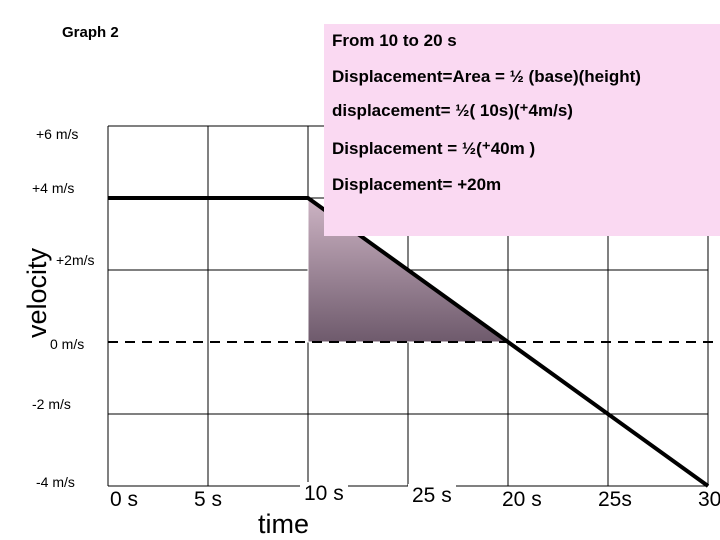  Describe the element at coordinates (434, 148) in the screenshot. I see `callout-line-product: Displacement = ½(⁺40m )` at that location.